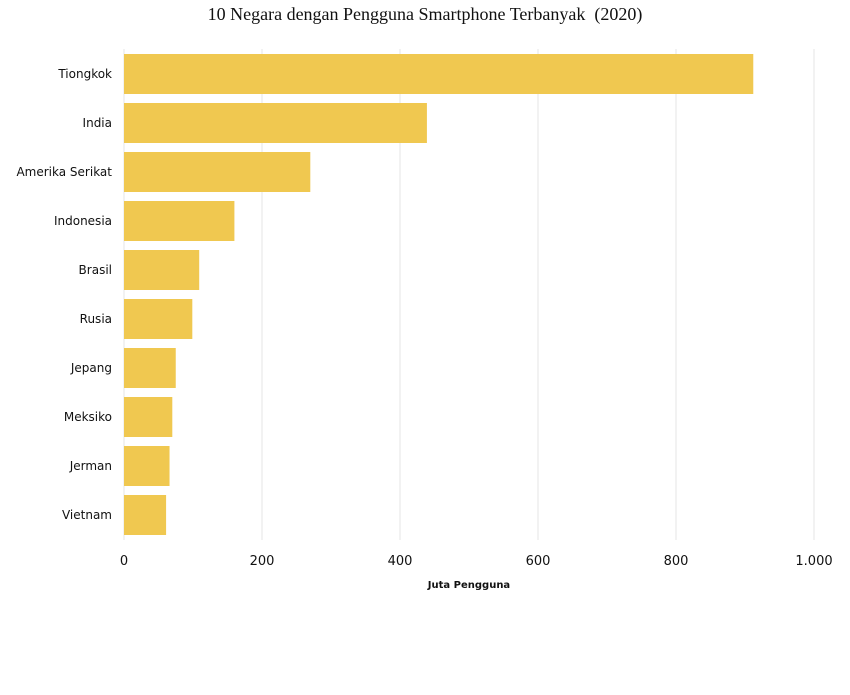  I want to click on category-label: Vietnam, so click(87, 515).